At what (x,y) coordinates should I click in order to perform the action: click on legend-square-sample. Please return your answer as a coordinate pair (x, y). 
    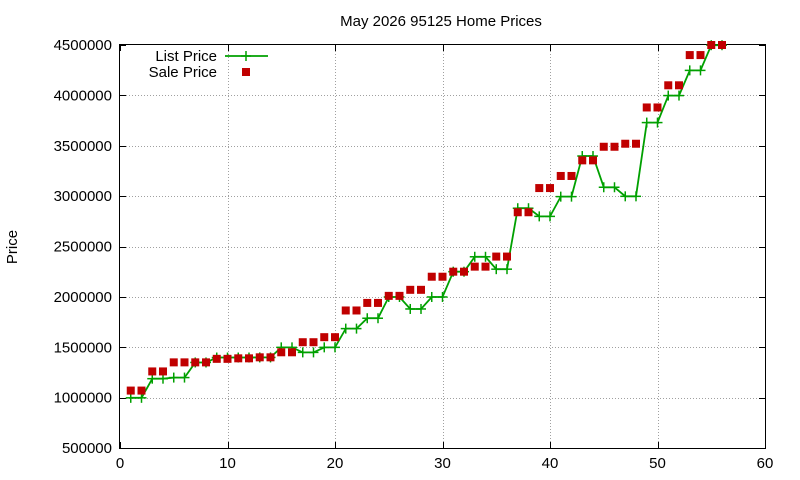
    Looking at the image, I should click on (246, 72).